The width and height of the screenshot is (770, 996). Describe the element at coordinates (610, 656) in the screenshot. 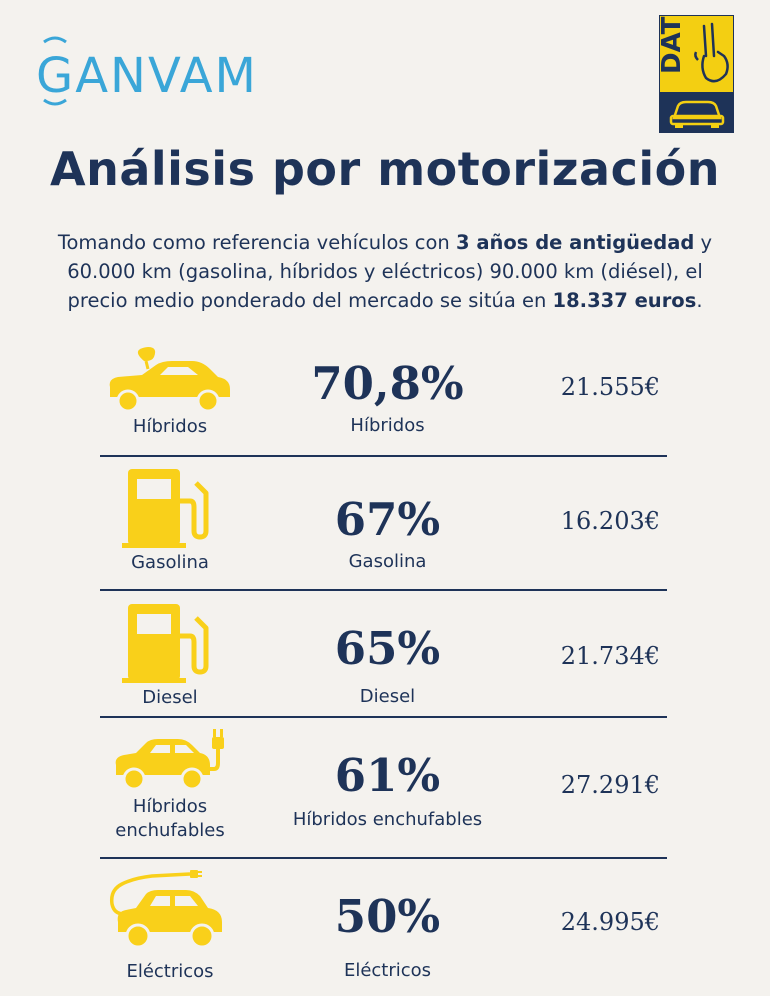

I see `price-value: 21.734€` at that location.